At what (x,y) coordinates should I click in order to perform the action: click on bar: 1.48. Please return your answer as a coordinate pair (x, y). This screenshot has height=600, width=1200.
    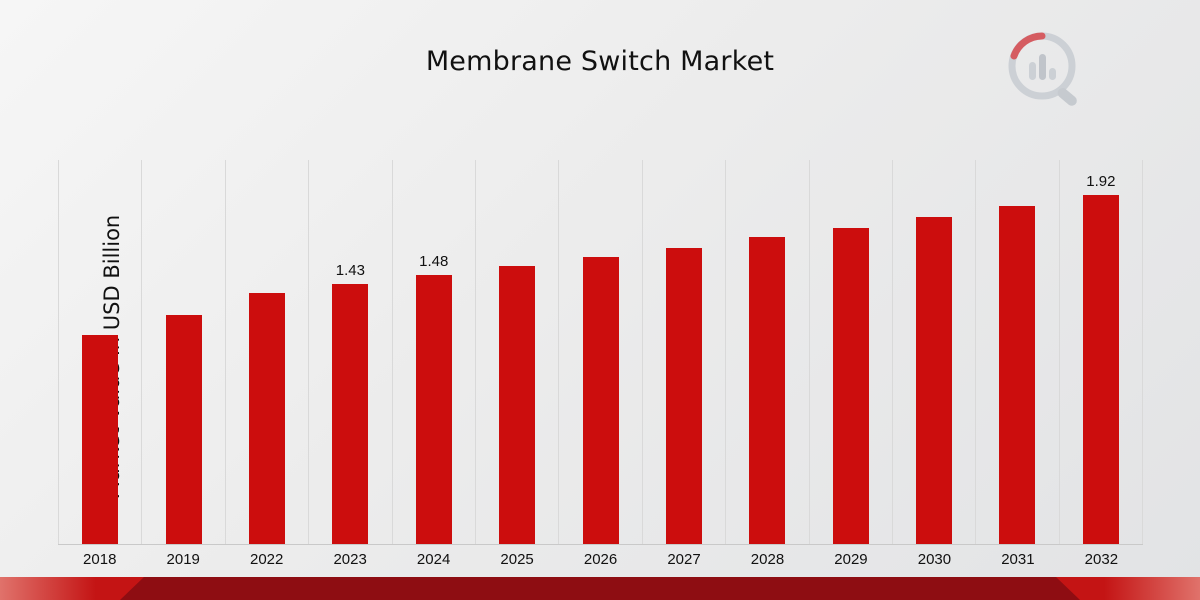
    Looking at the image, I should click on (433, 398).